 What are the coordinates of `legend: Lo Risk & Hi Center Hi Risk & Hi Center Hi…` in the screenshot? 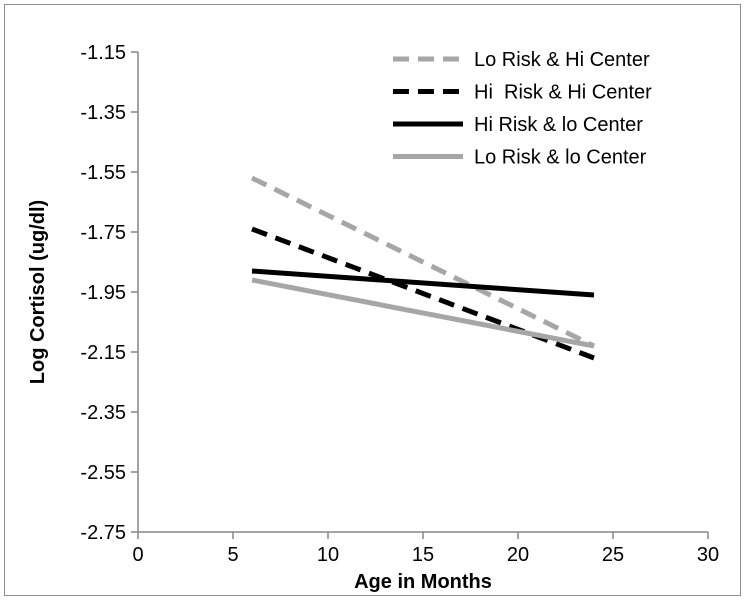 It's located at (522, 109).